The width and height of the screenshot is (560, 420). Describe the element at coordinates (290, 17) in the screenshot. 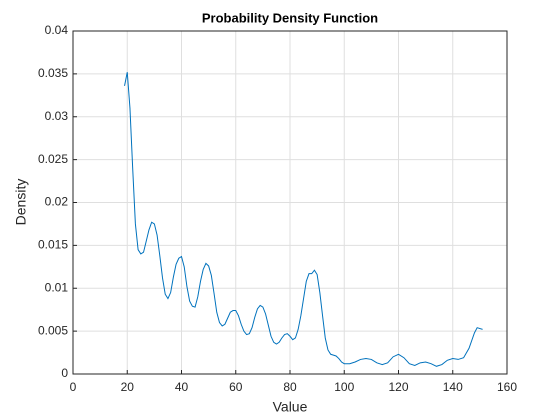

I see `chart-title: Probability Density Function` at that location.